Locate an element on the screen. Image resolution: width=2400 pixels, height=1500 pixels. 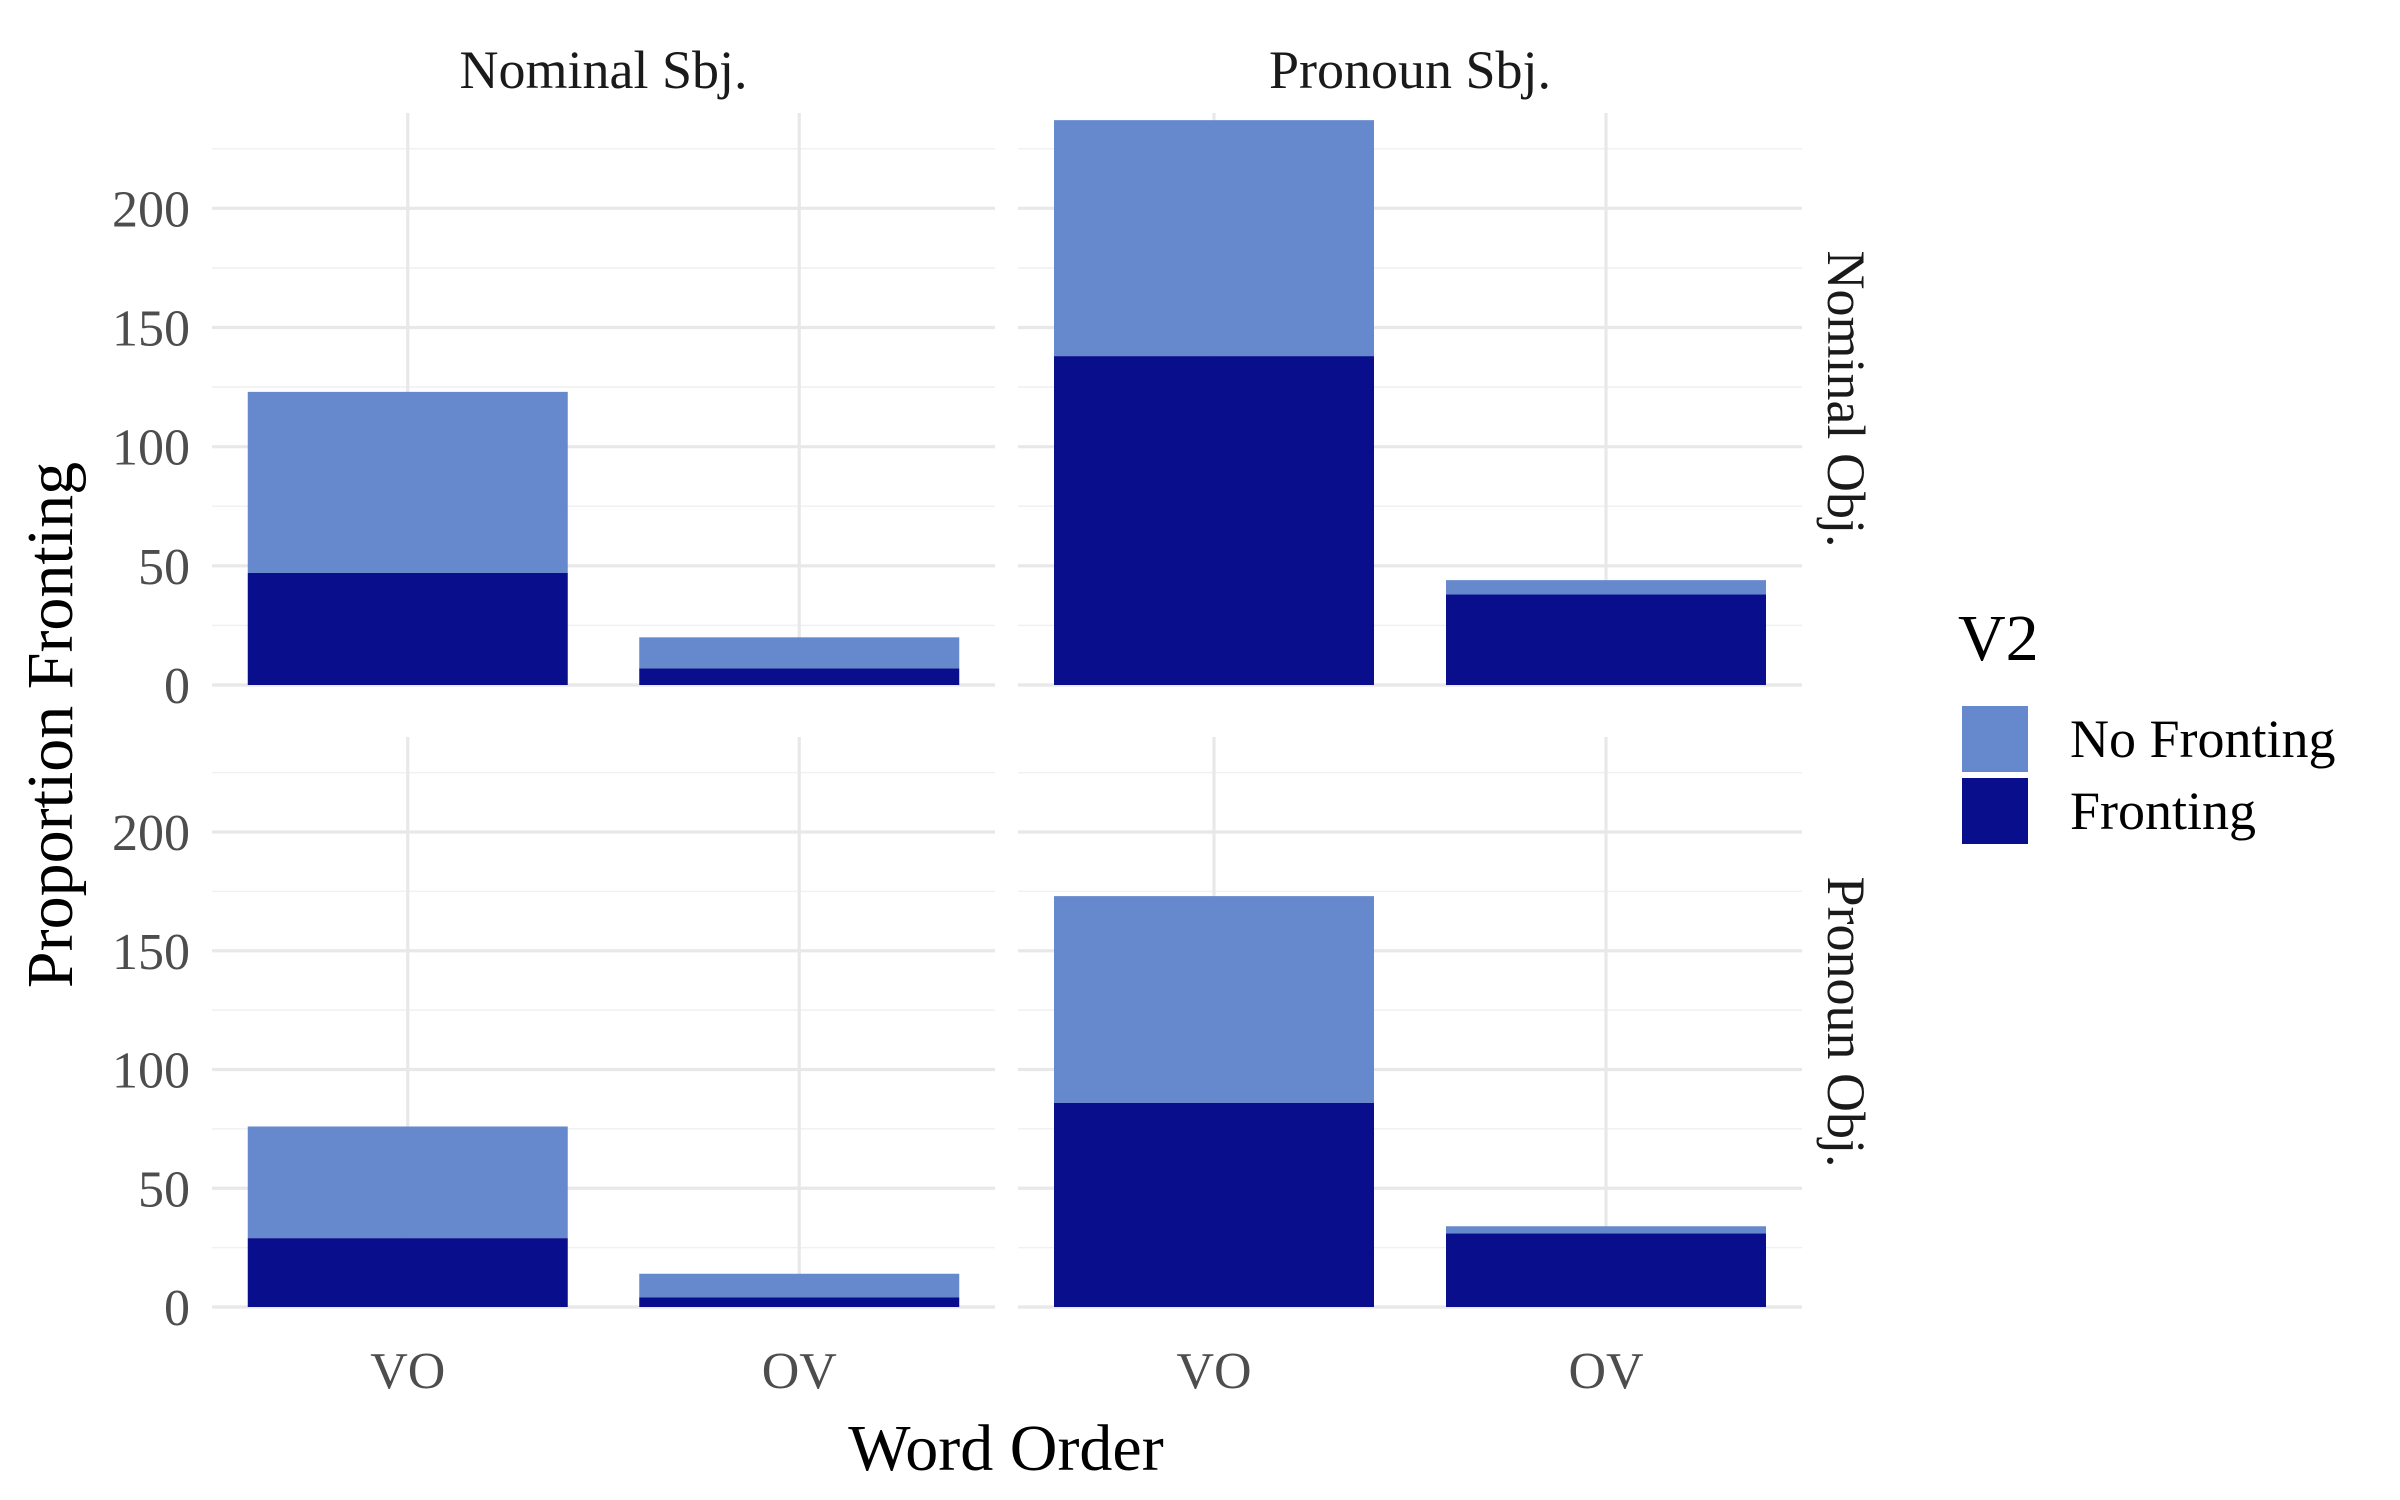
legend: V2 No Fronting Fronting is located at coordinates (2147, 723).